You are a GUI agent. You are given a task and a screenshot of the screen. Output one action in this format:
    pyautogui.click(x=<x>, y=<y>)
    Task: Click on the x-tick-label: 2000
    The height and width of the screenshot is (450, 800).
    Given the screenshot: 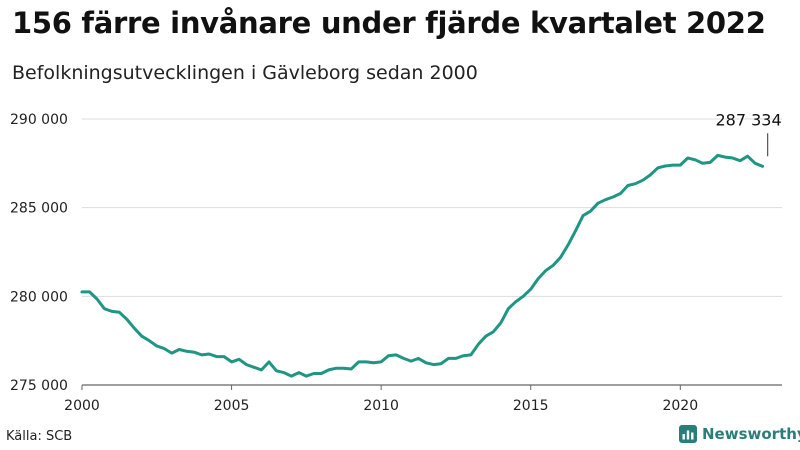 What is the action you would take?
    pyautogui.click(x=82, y=406)
    